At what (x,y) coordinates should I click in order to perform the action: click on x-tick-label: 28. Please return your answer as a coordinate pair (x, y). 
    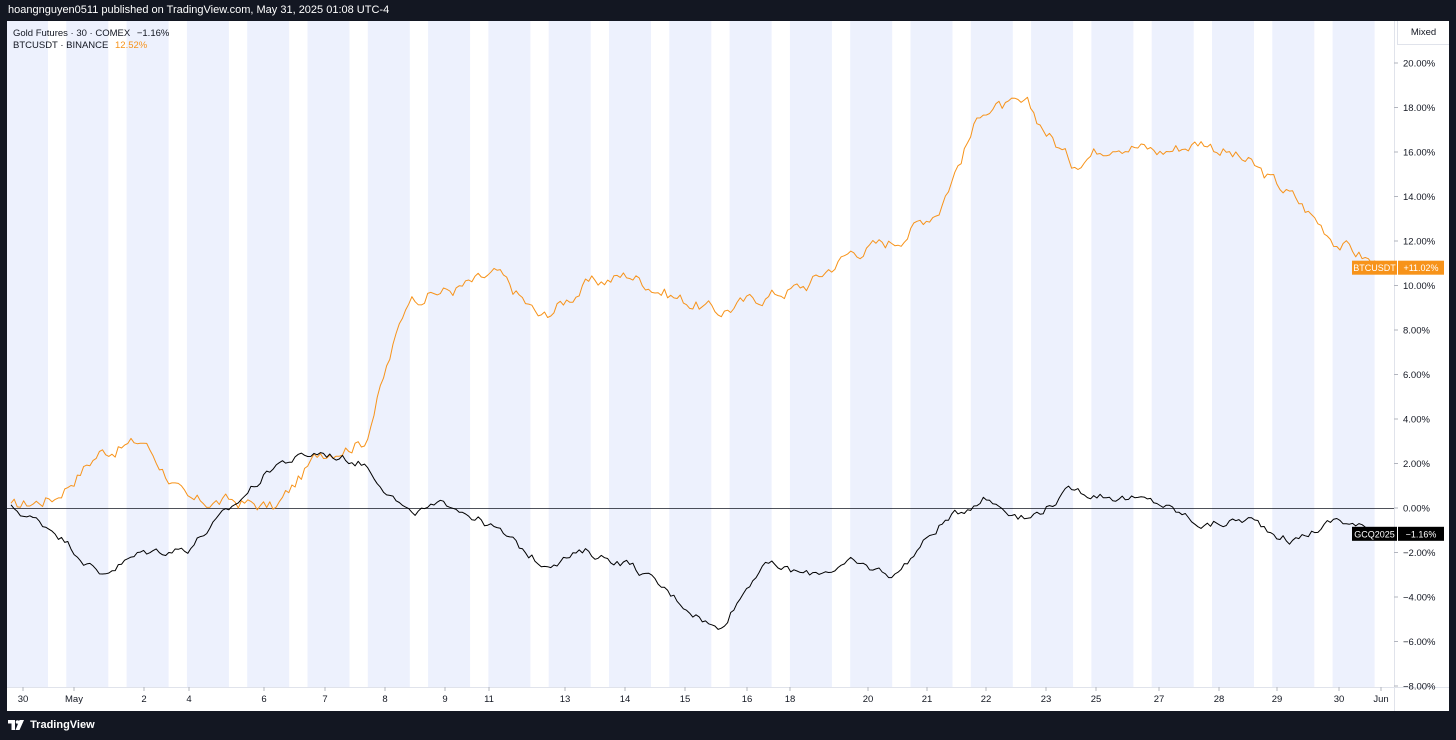
    Looking at the image, I should click on (1219, 699).